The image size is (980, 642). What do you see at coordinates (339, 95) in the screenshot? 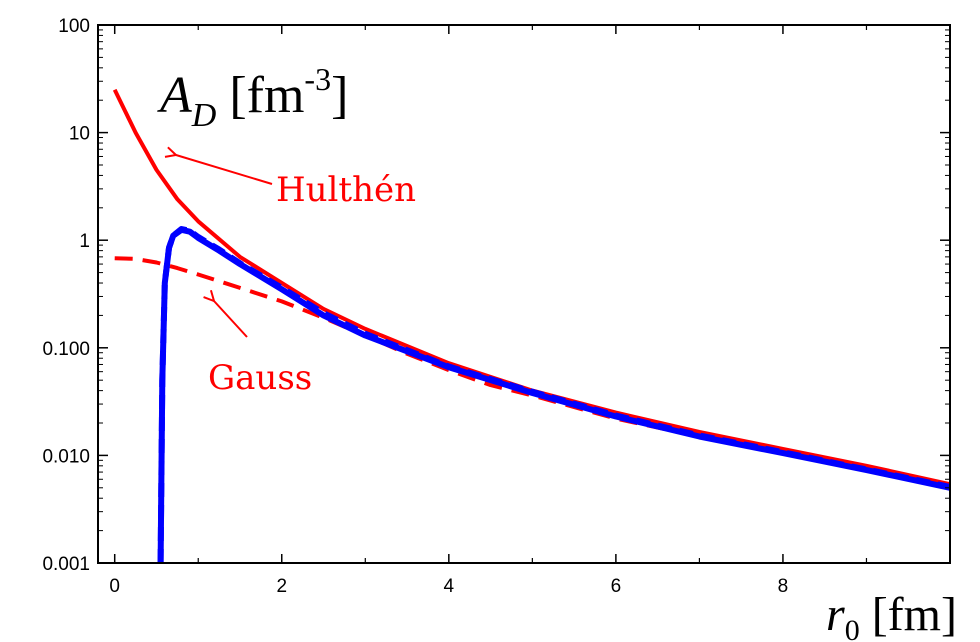
I see `y-label-close: ]` at bounding box center [339, 95].